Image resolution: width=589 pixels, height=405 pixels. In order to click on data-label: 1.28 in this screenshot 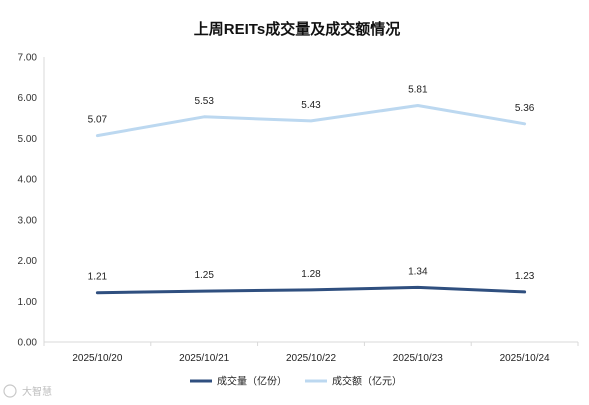, I will do `click(311, 274)`.